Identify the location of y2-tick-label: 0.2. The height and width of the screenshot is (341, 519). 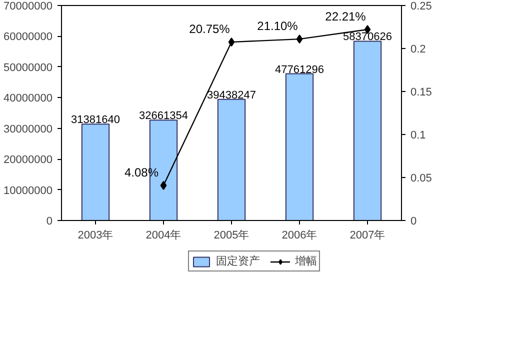
(418, 50).